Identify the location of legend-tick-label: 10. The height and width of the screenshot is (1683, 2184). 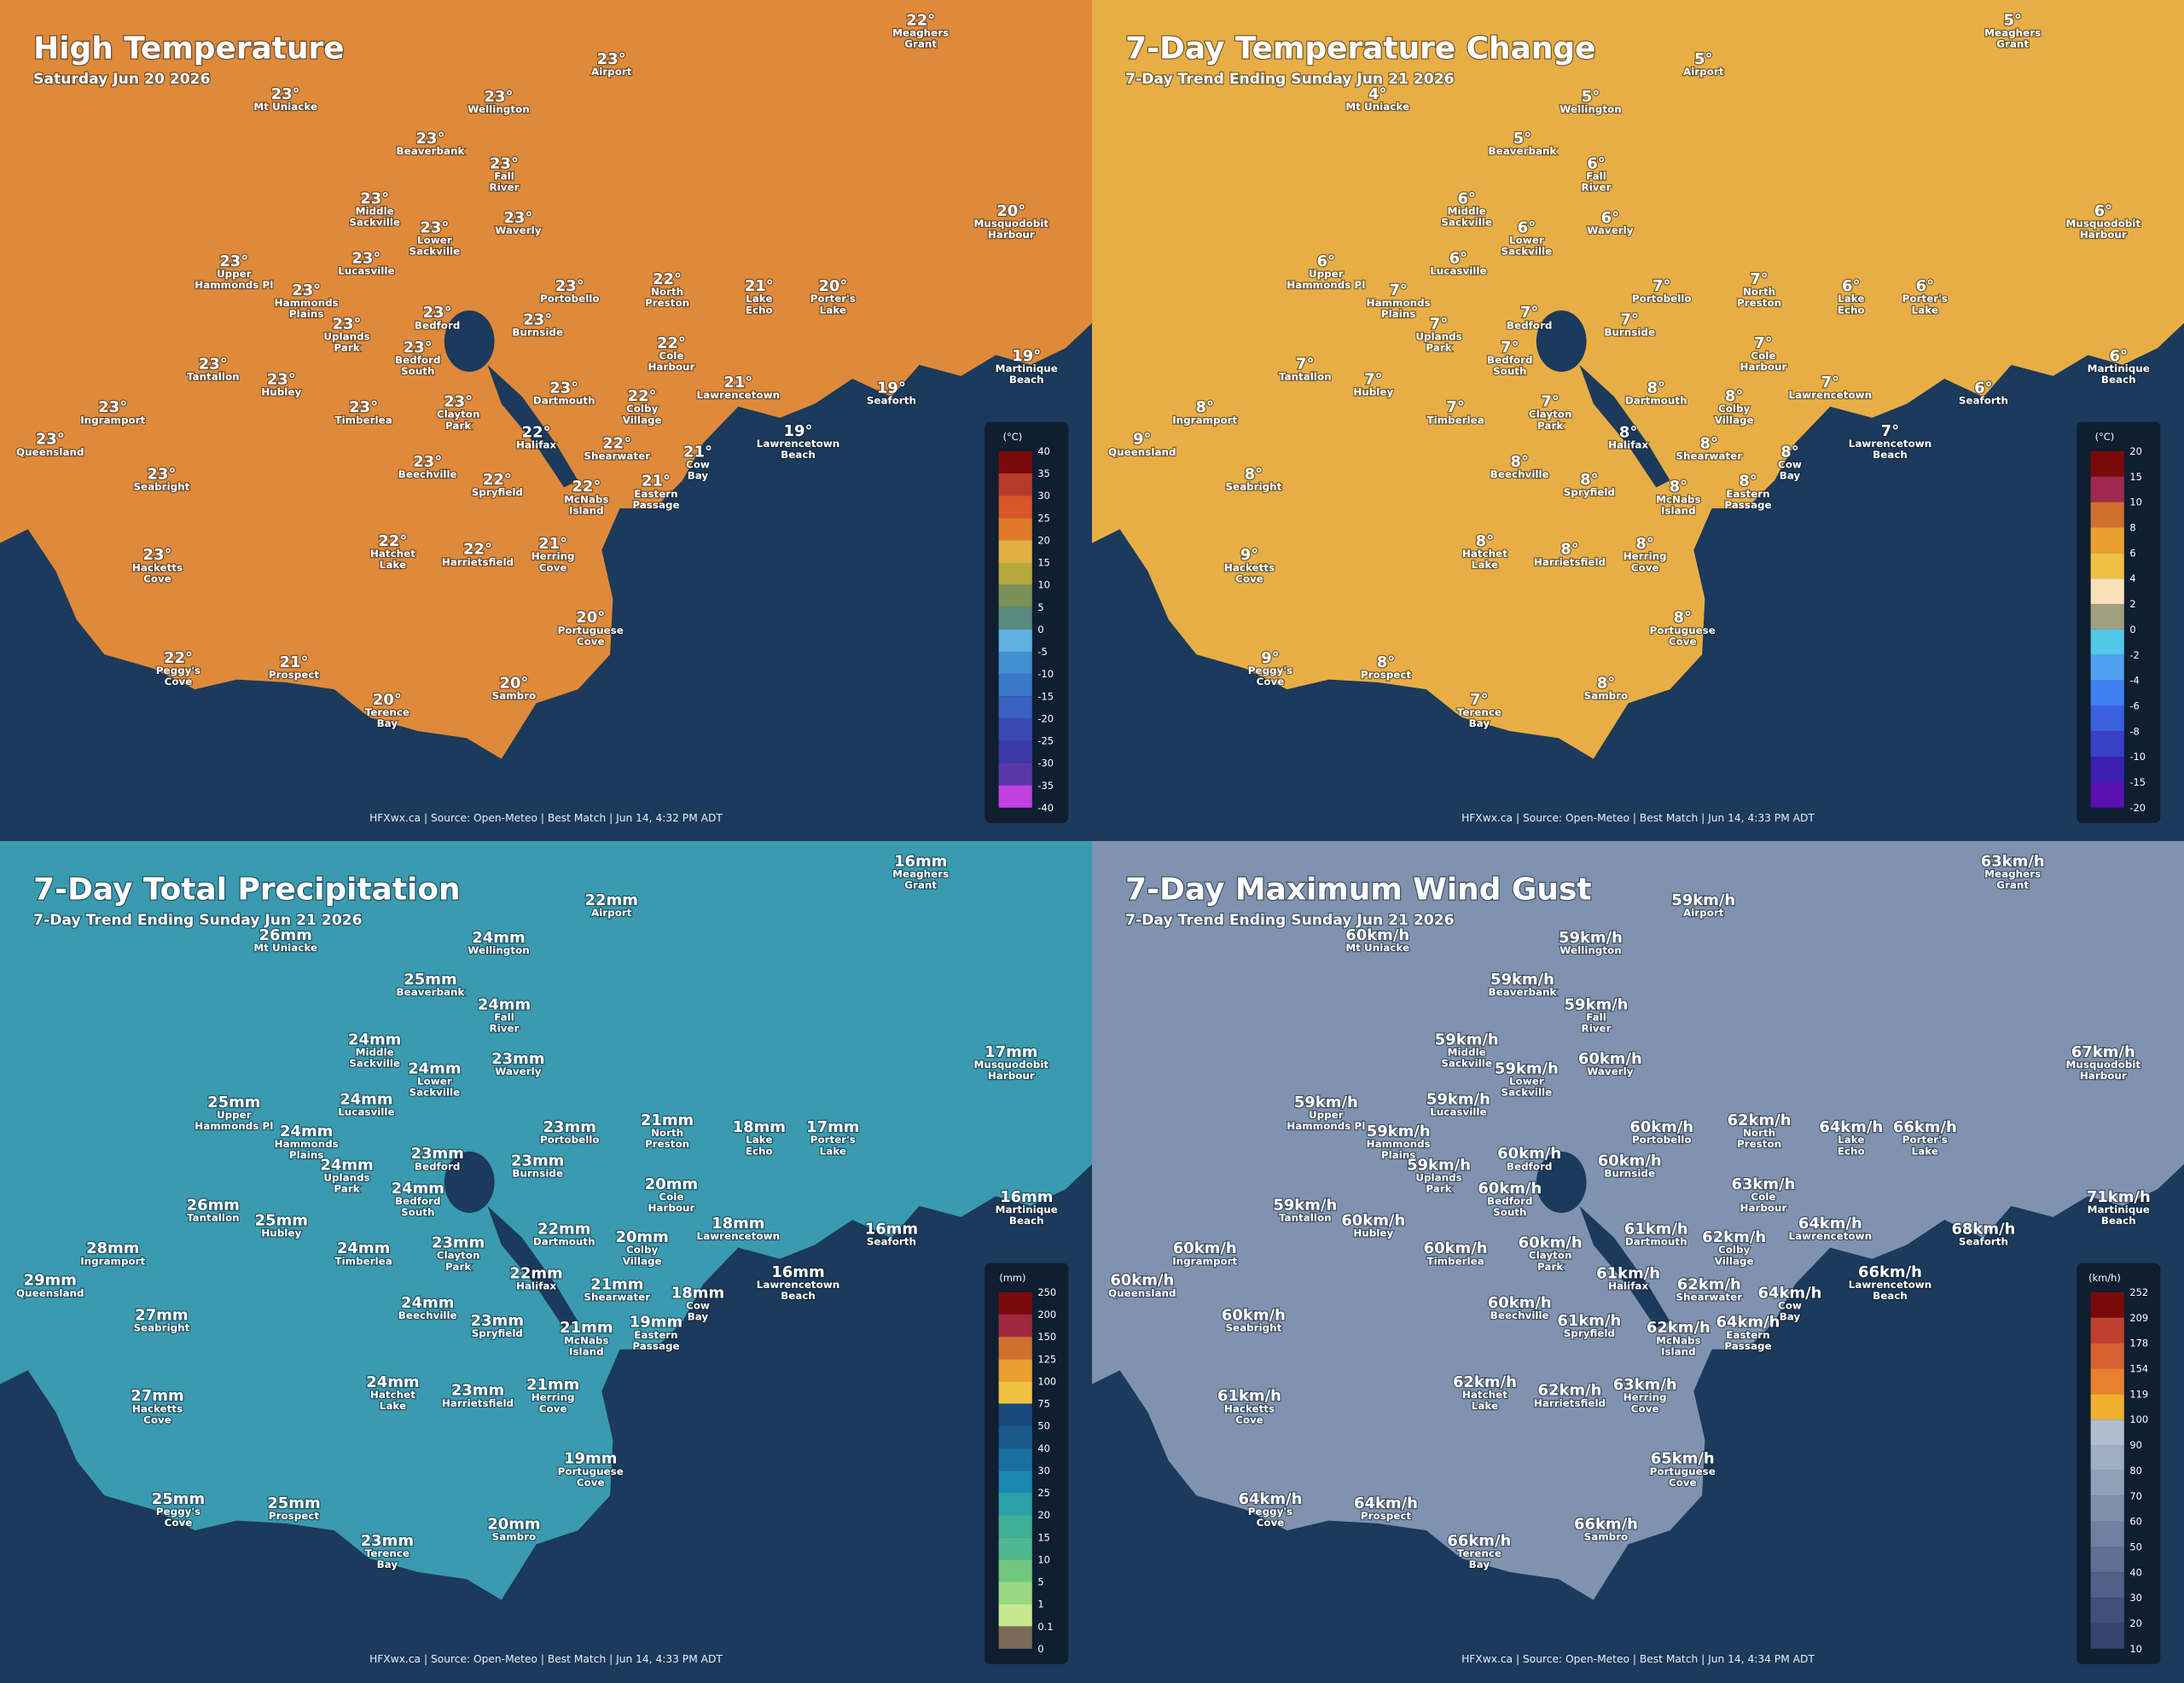
(2135, 502).